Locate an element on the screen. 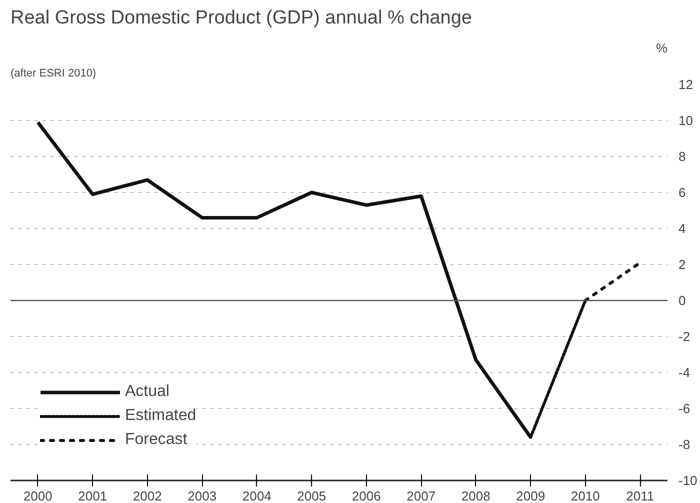  y-tick-label: -8 is located at coordinates (684, 444).